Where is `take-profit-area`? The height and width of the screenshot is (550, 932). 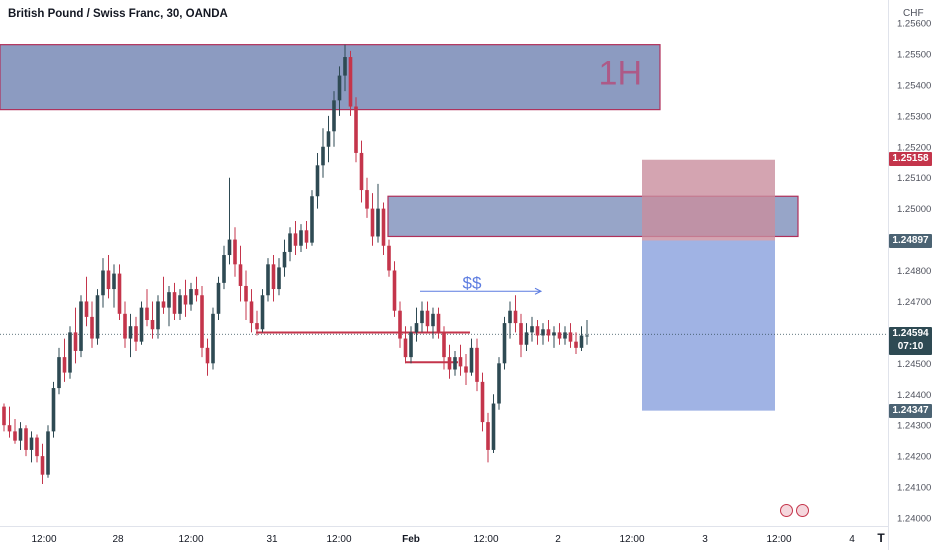
take-profit-area is located at coordinates (708, 325).